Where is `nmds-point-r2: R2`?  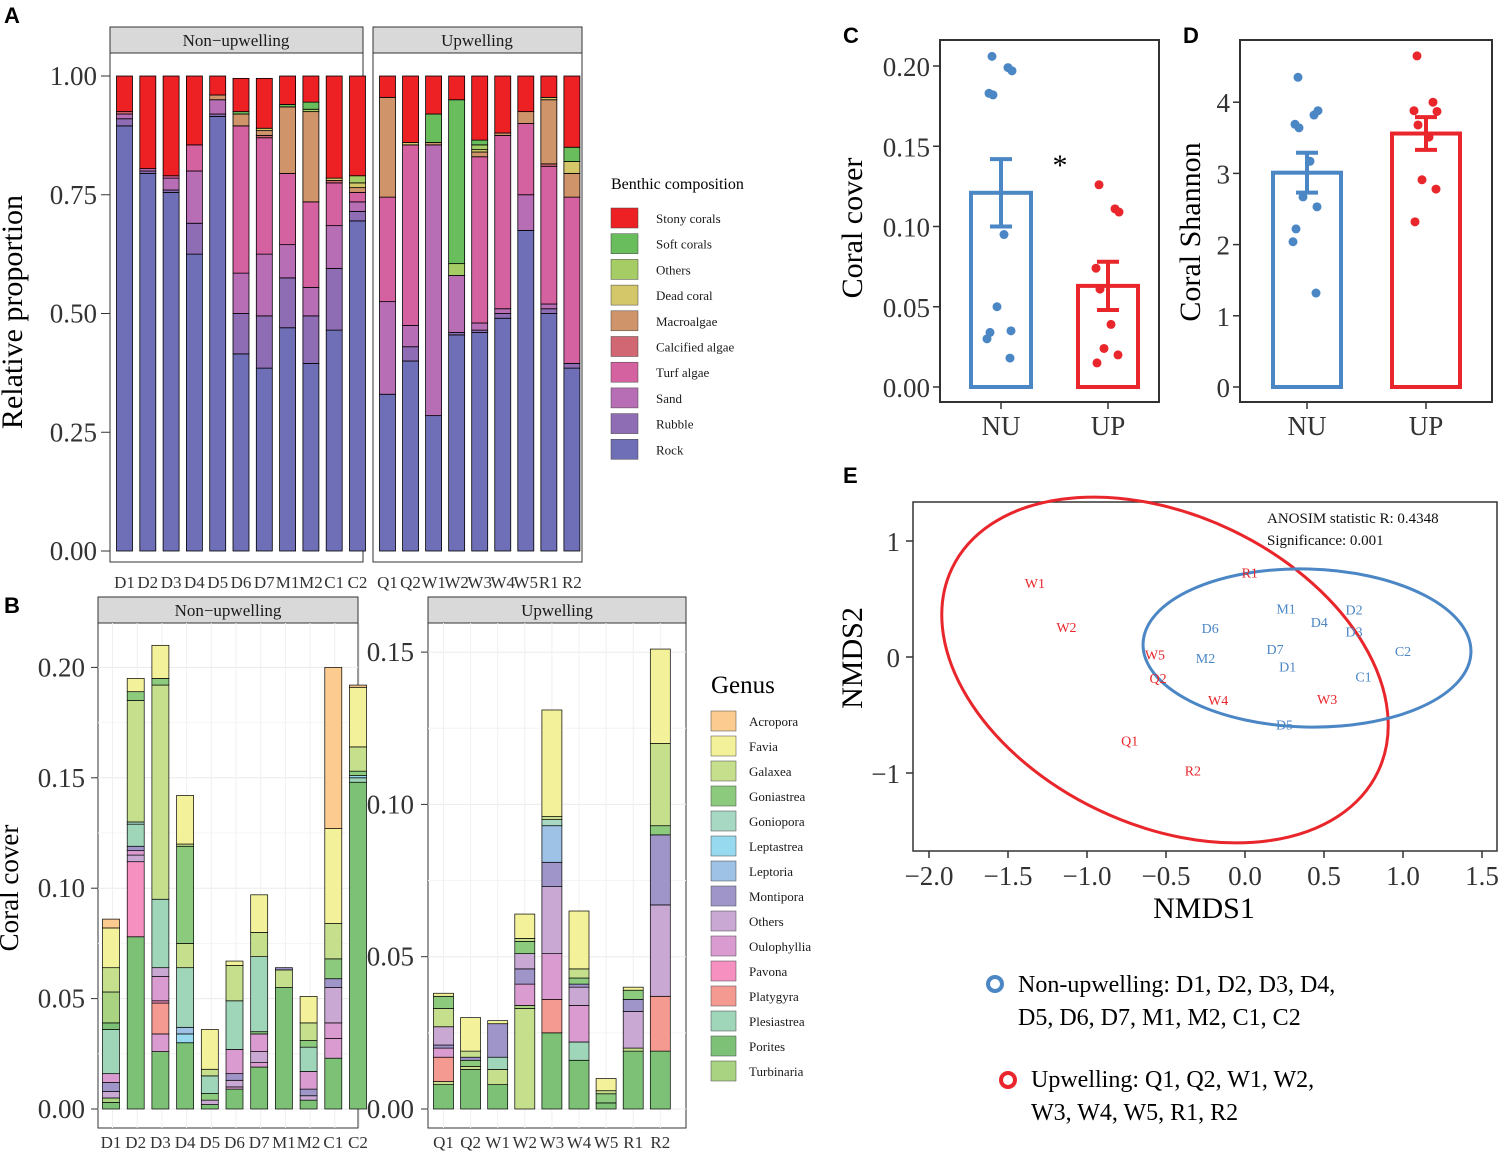
nmds-point-r2: R2 is located at coordinates (1193, 772).